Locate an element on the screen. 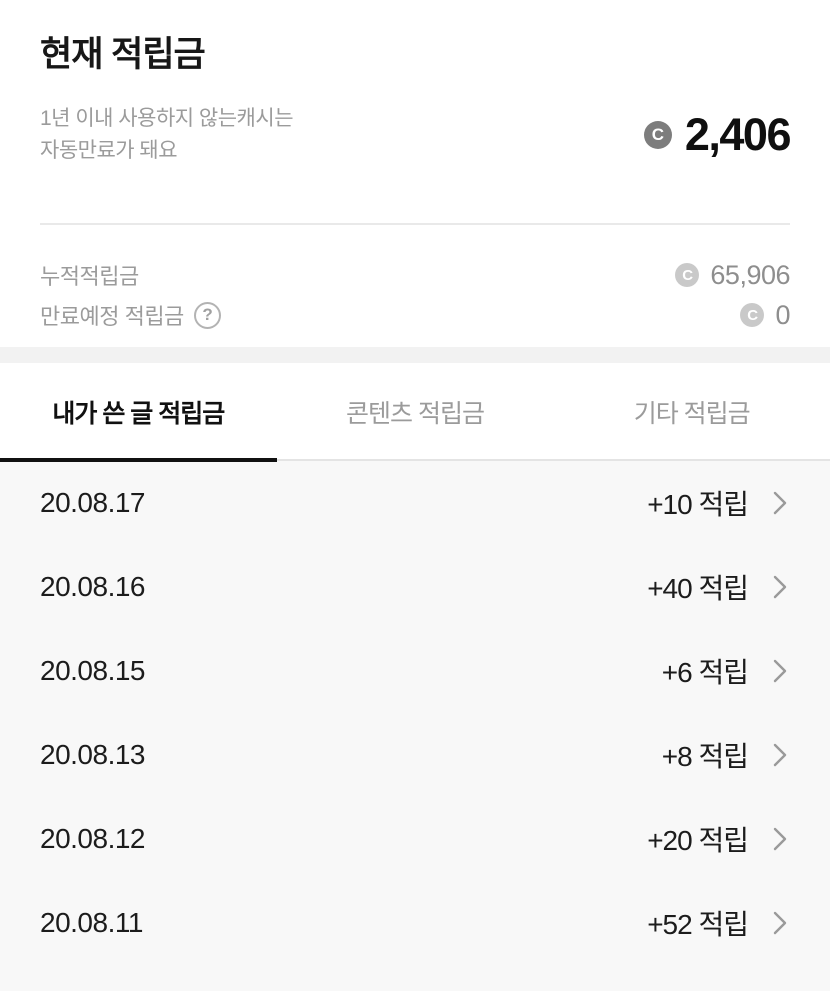  points-tabs: 내가 쓴 글 적립금 콘텐츠 적립금 기타 적립금 is located at coordinates (415, 412).